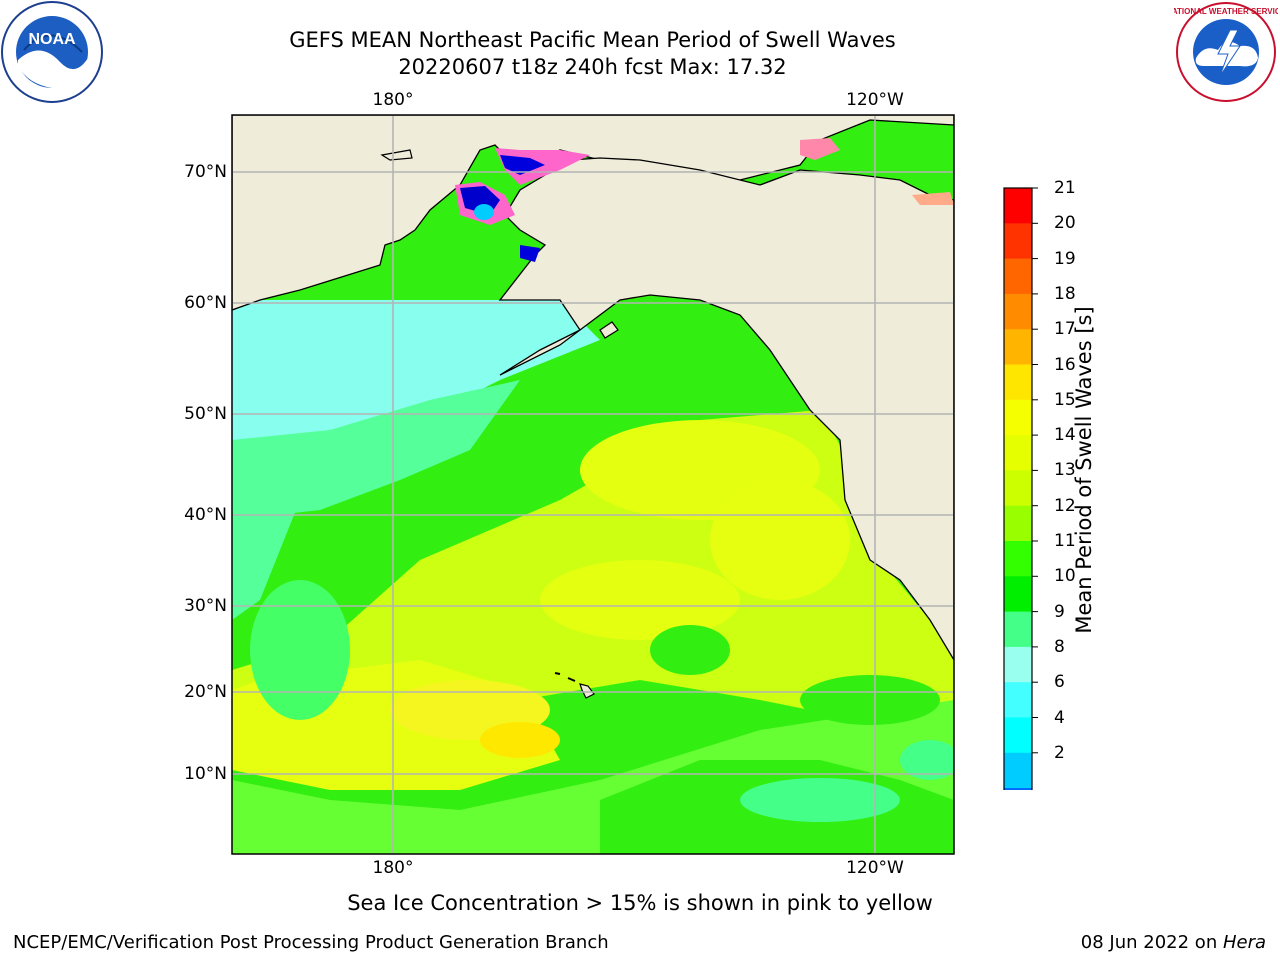 The height and width of the screenshot is (960, 1280). Describe the element at coordinates (1151, 942) in the screenshot. I see `footer-date-text: 08 Jun 2022 on` at that location.